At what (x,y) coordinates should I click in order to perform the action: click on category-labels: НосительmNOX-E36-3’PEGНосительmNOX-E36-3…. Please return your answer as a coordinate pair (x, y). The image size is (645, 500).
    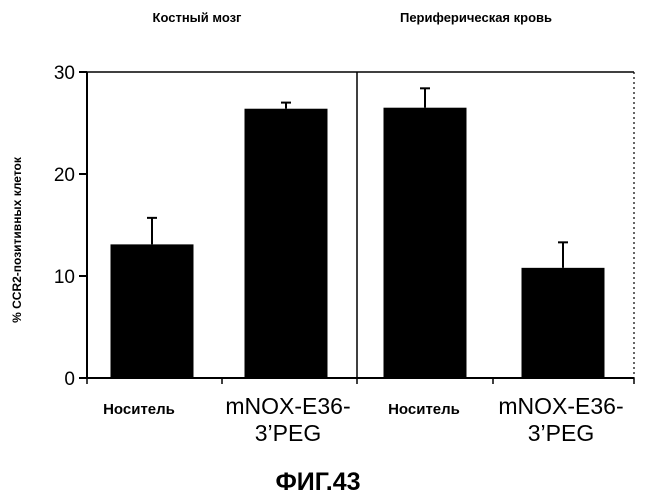
    Looking at the image, I should click on (363, 419).